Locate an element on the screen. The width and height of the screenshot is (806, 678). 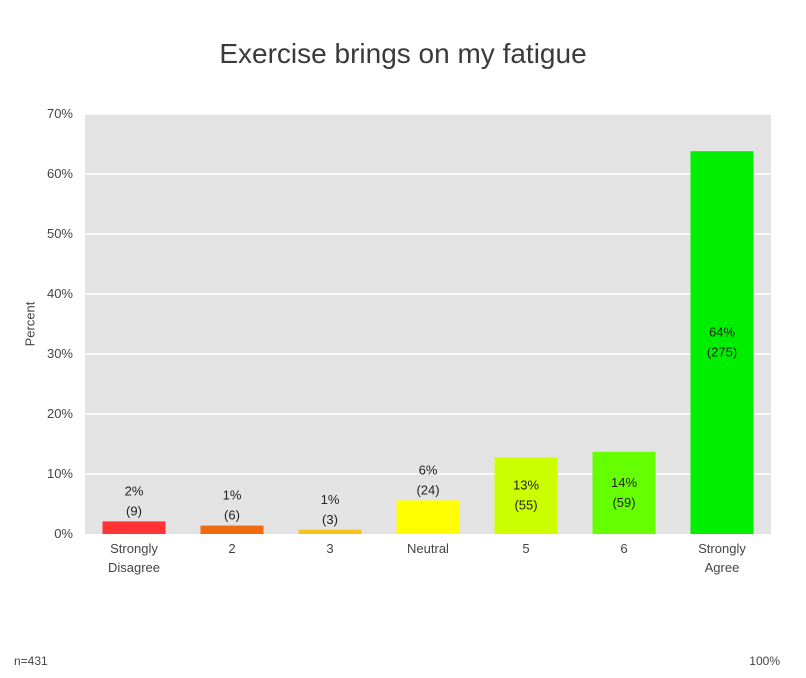
y-tick-label: 0% is located at coordinates (63, 533).